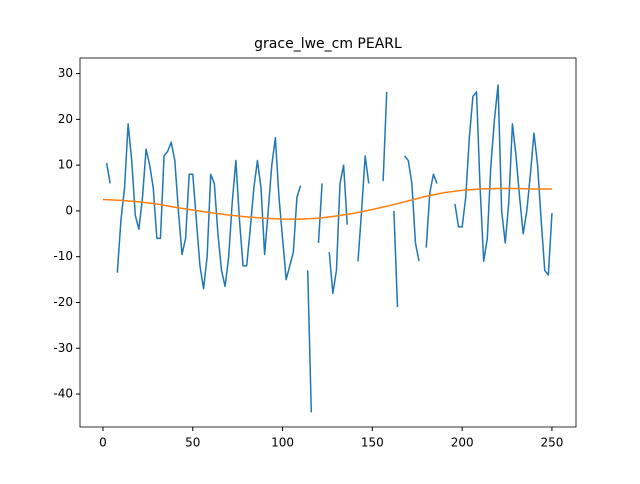  I want to click on series-line, so click(327, 203).